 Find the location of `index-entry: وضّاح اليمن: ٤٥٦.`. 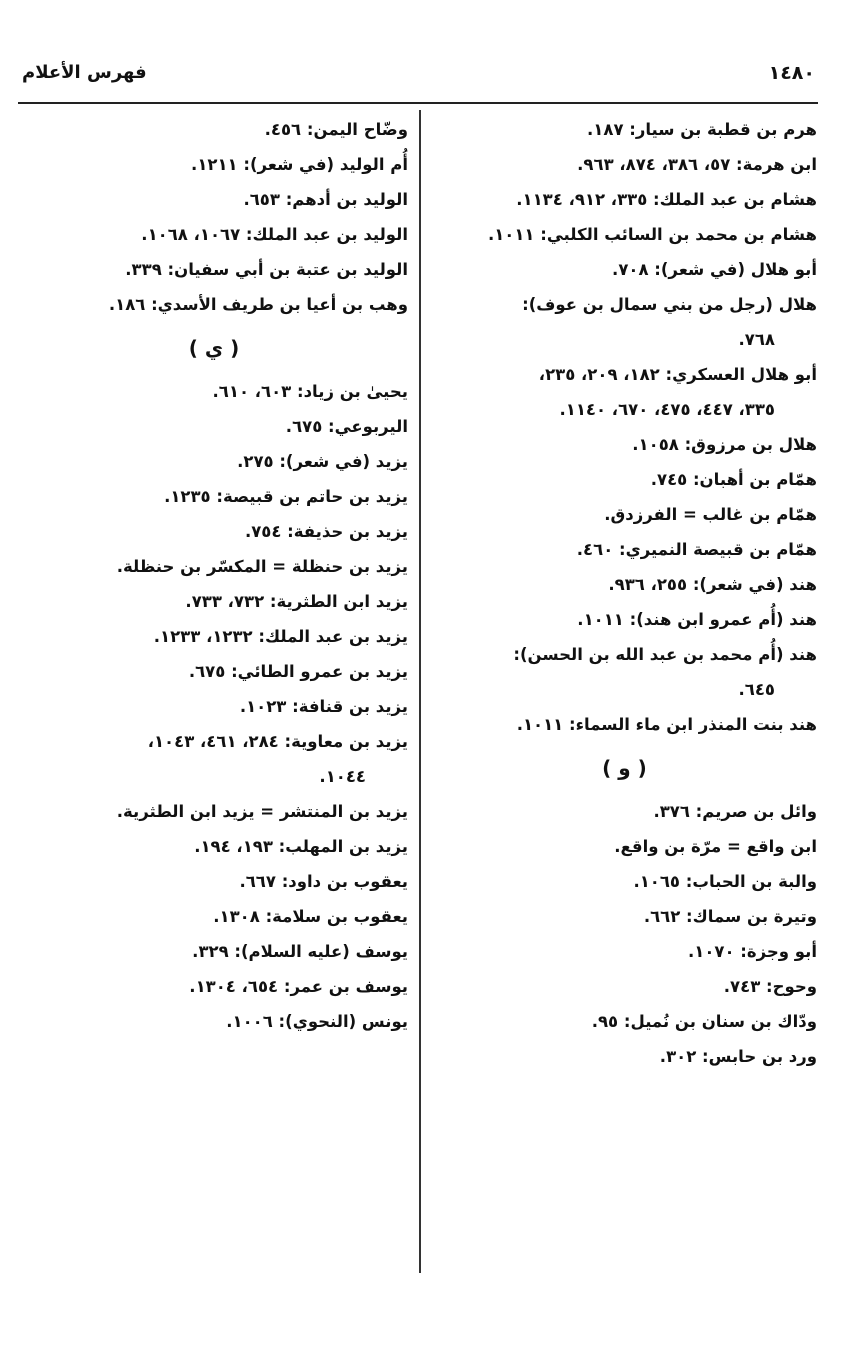

index-entry: وضّاح اليمن: ٤٥٦. is located at coordinates (336, 129).